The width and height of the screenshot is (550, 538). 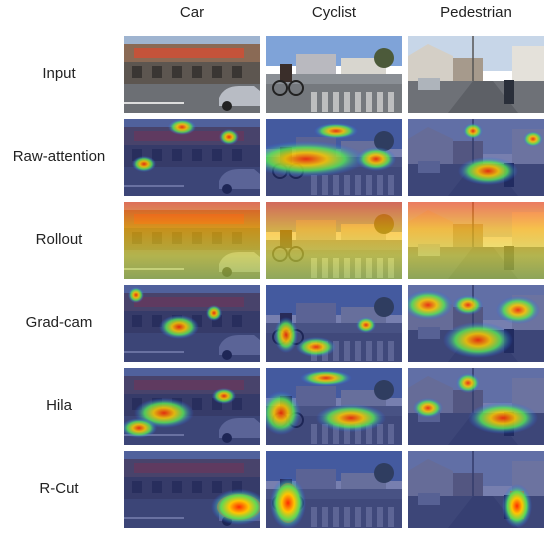 I want to click on row-label-raw-attention: Raw-attention, so click(x=59, y=156).